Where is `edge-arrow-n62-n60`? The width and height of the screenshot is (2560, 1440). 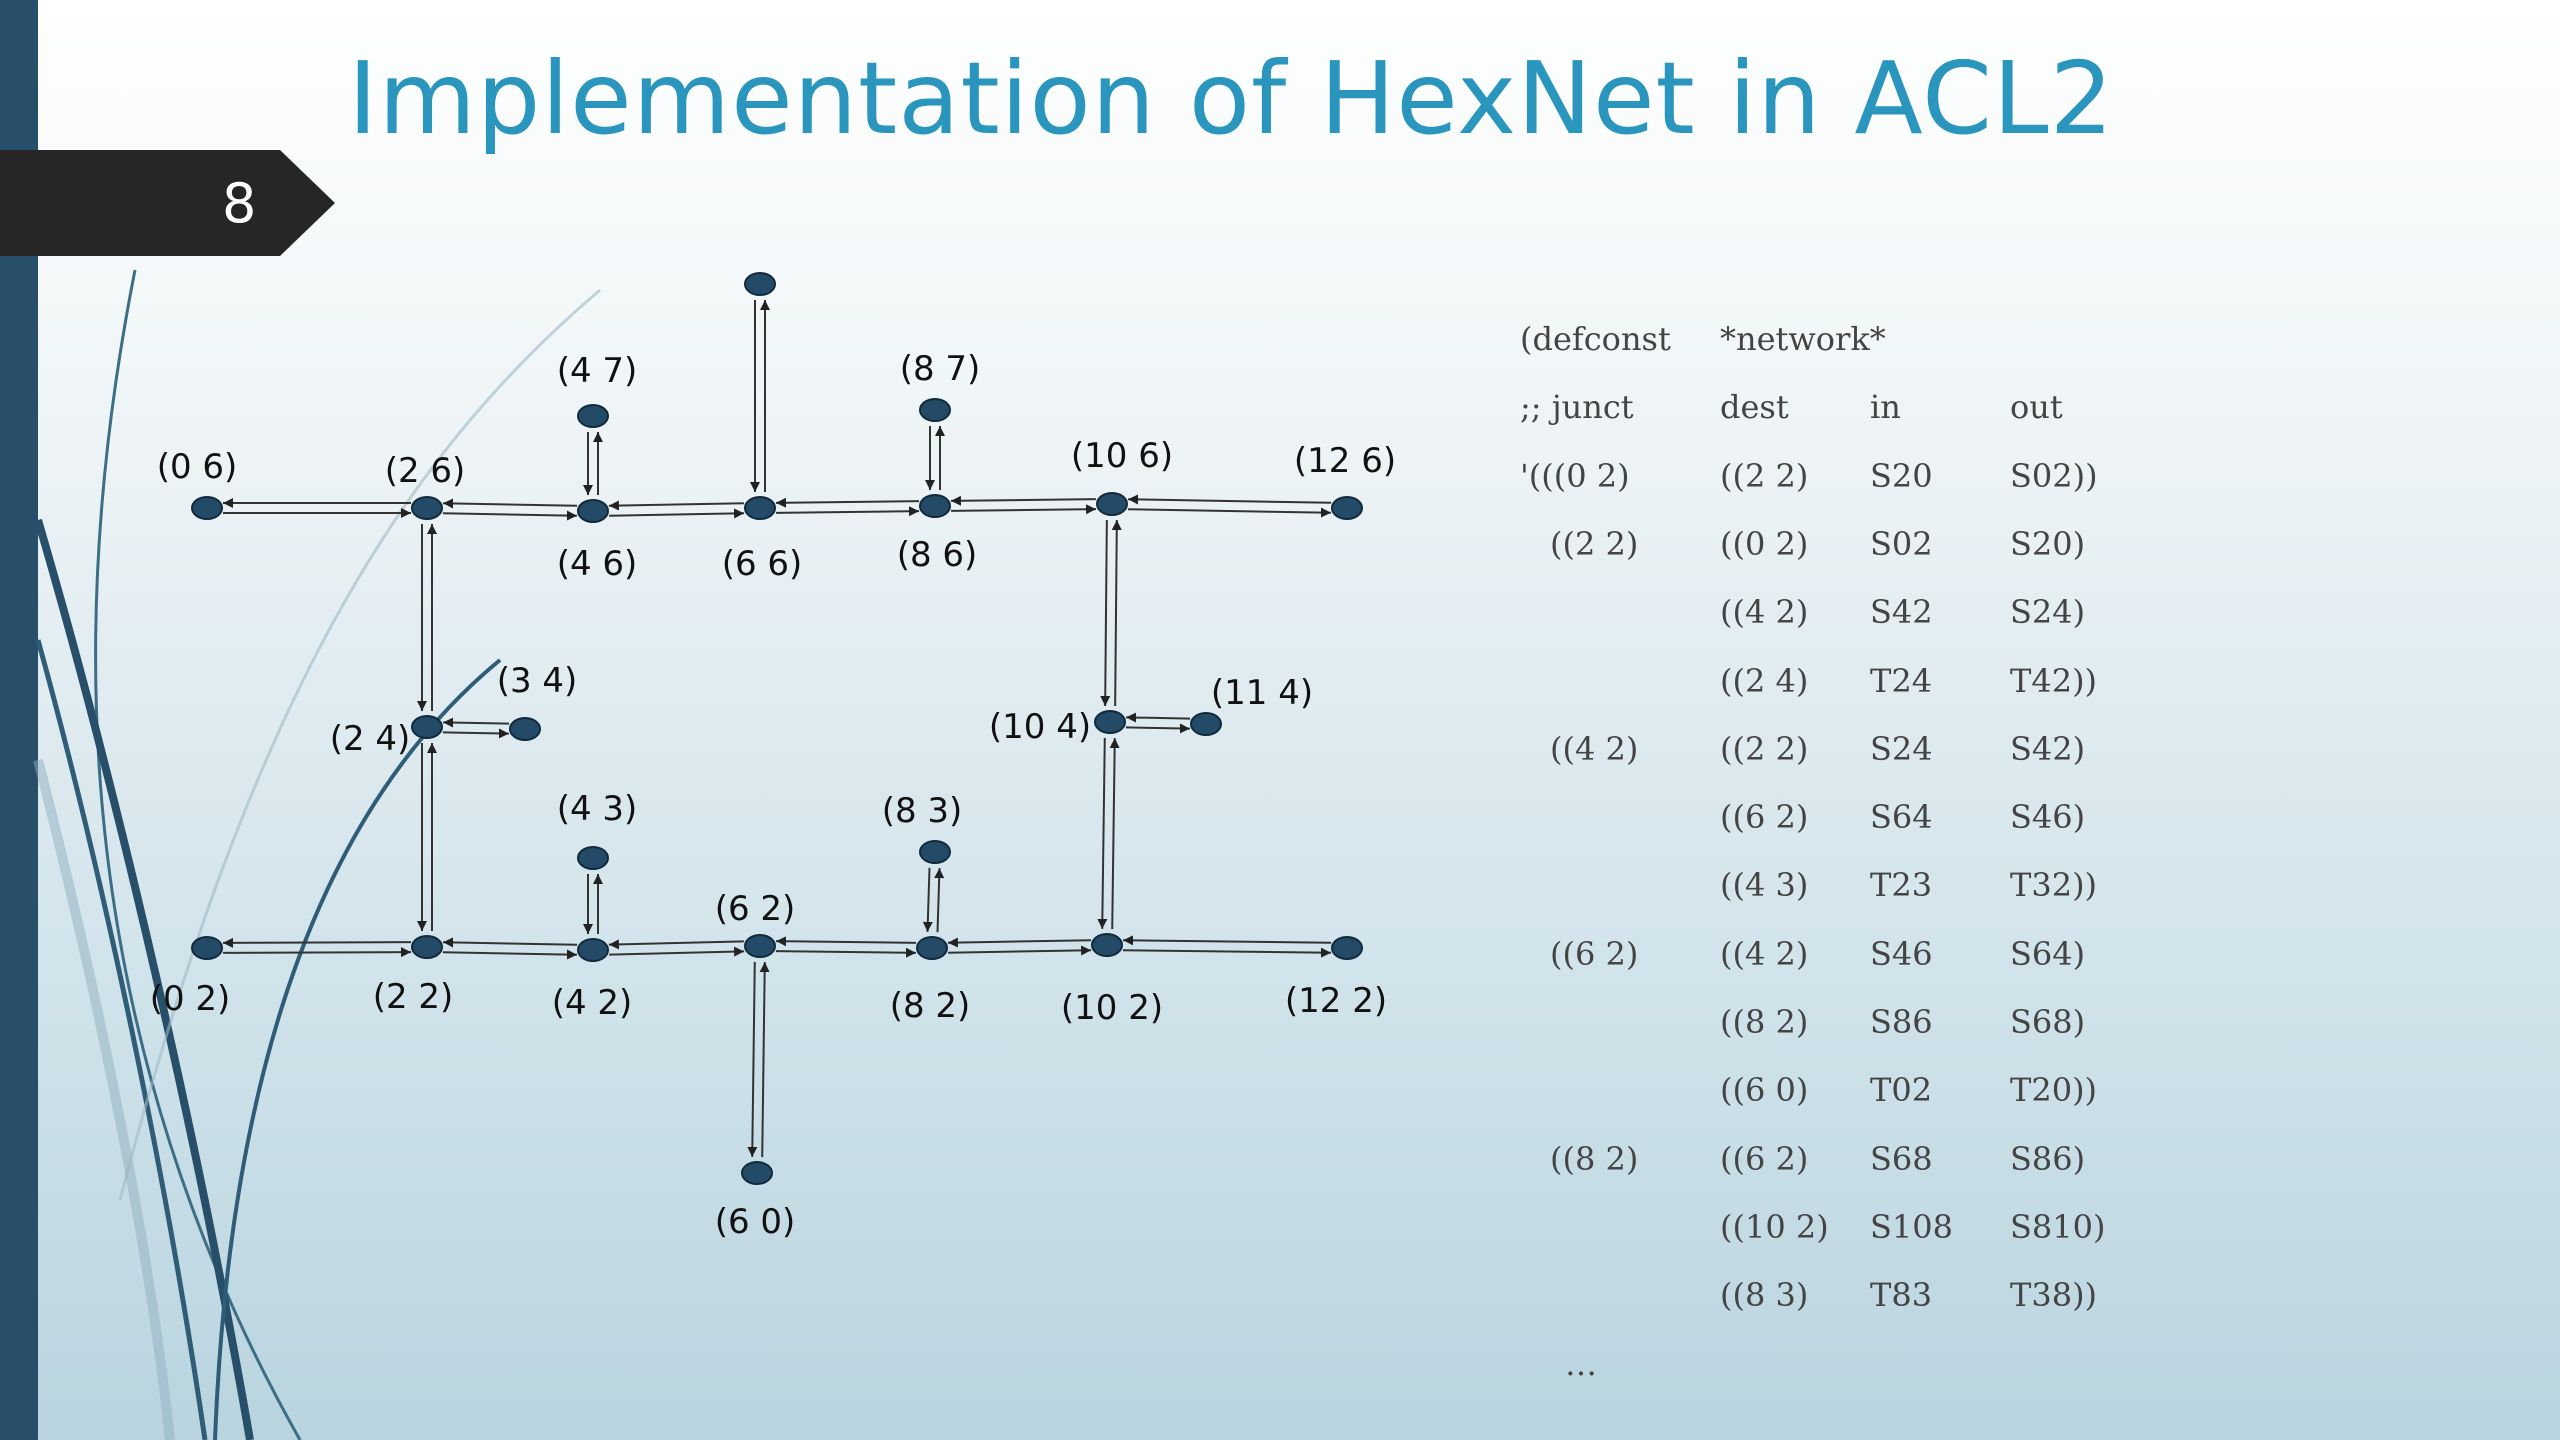
edge-arrow-n62-n60 is located at coordinates (752, 1059).